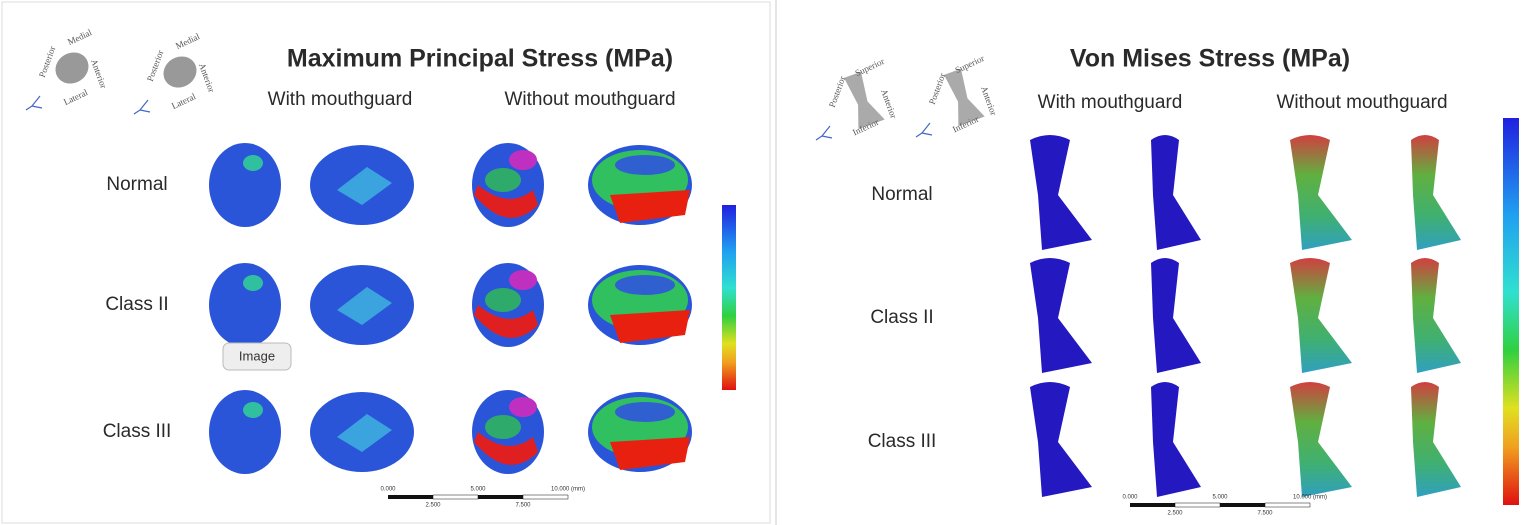  I want to click on panel-title: Von Mises Stress (MPa), so click(1210, 59).